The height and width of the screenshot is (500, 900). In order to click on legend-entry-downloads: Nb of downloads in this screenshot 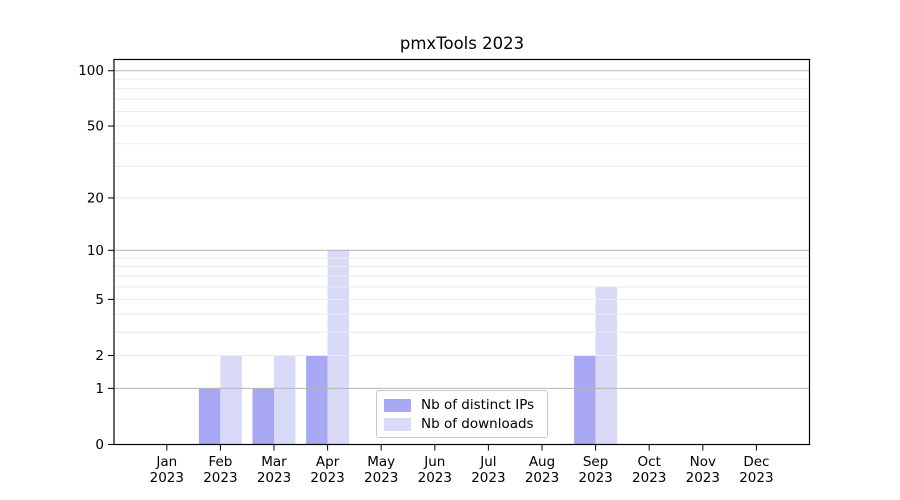, I will do `click(461, 424)`.